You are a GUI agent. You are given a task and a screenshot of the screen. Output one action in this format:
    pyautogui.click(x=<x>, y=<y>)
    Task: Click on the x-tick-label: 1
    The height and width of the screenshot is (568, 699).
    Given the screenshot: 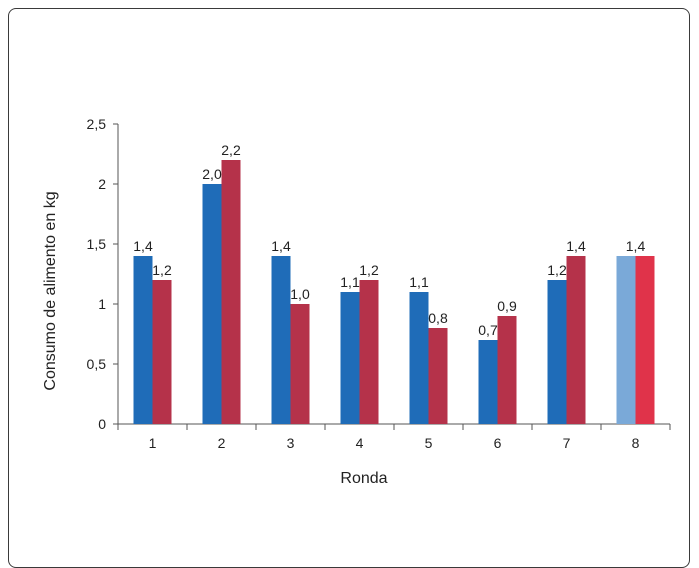 What is the action you would take?
    pyautogui.click(x=153, y=443)
    